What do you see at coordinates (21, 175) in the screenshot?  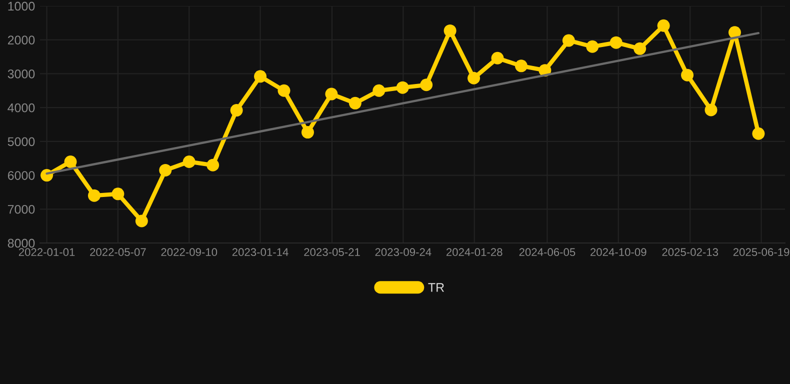 I see `y-tick-label: 6000` at bounding box center [21, 175].